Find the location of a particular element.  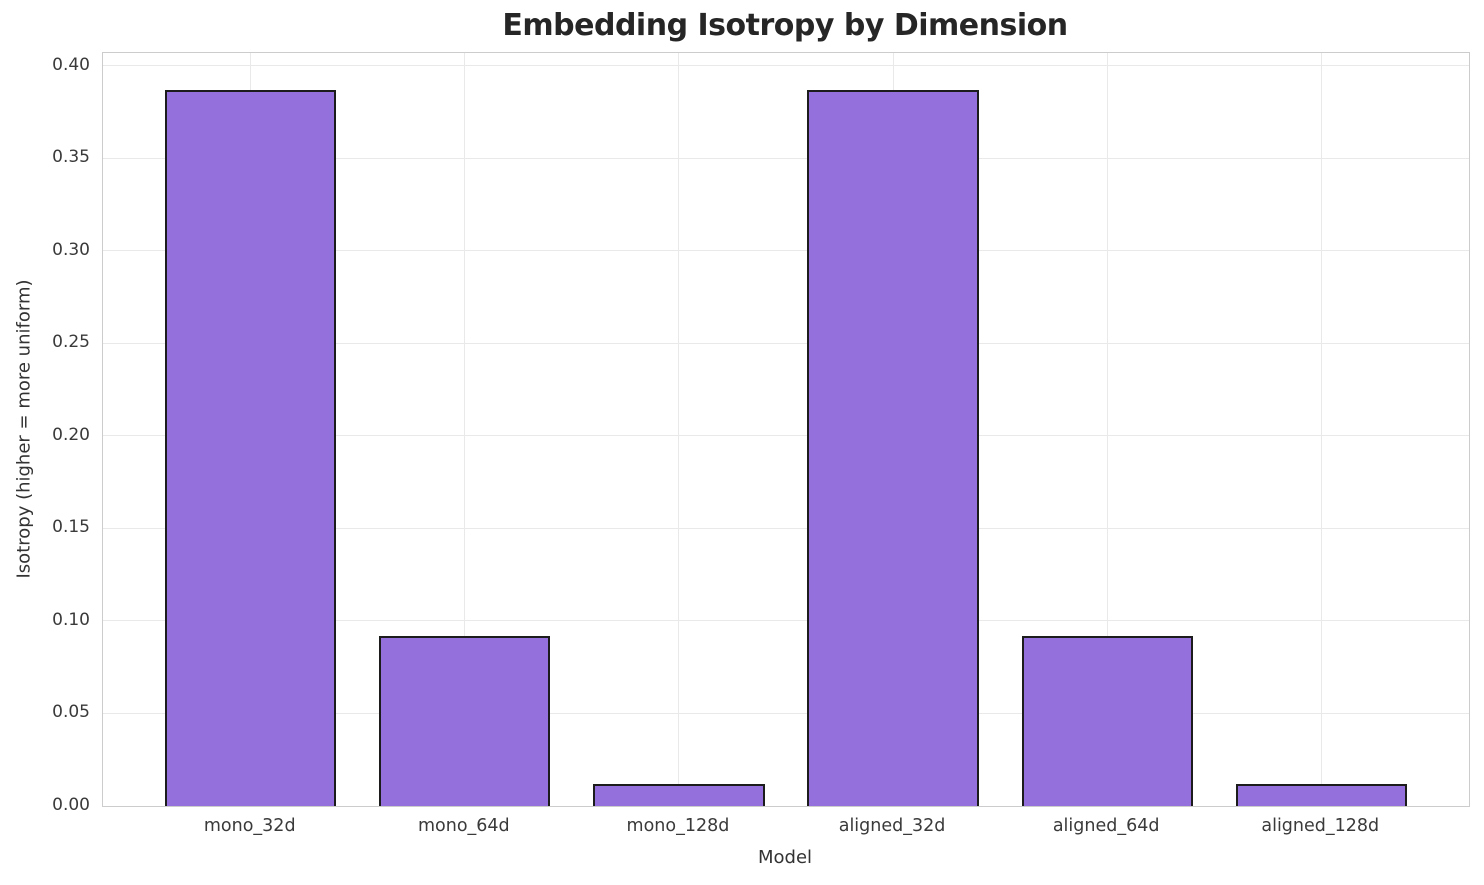

x-tick-label-mono_128d: mono_128d is located at coordinates (678, 826).